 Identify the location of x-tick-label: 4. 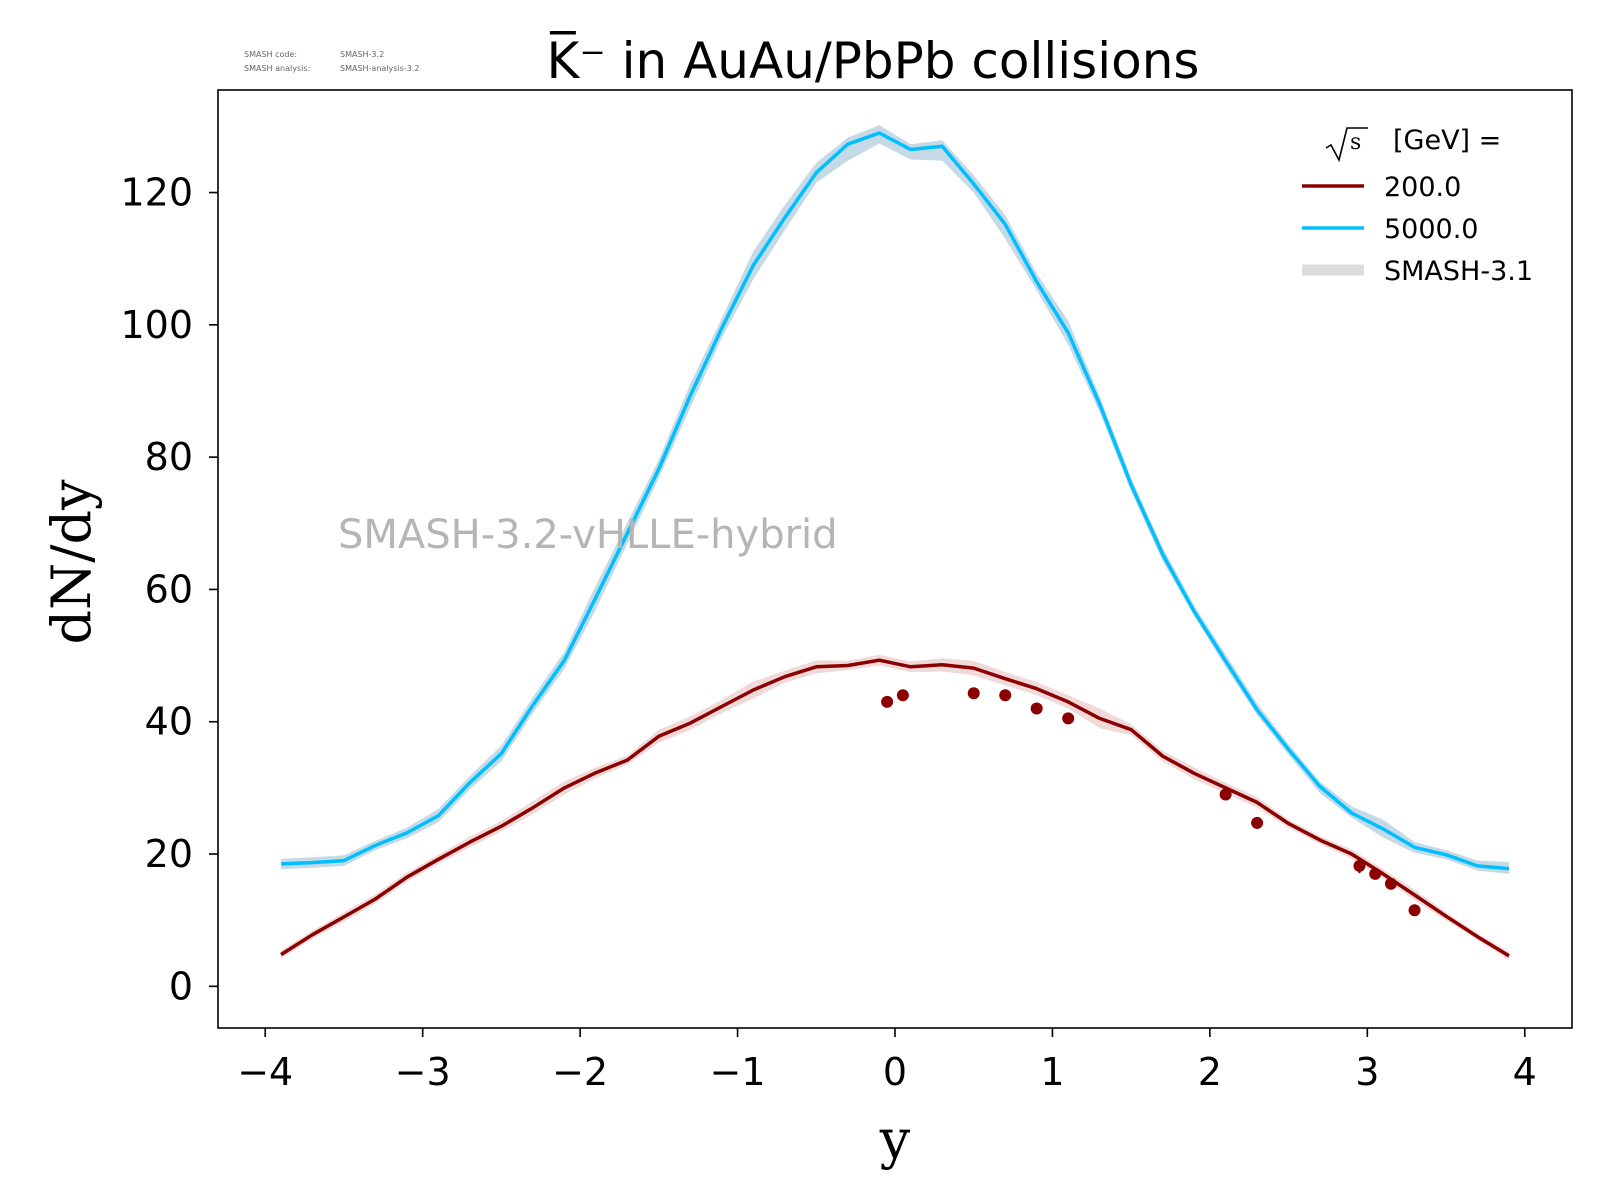
(1525, 1072).